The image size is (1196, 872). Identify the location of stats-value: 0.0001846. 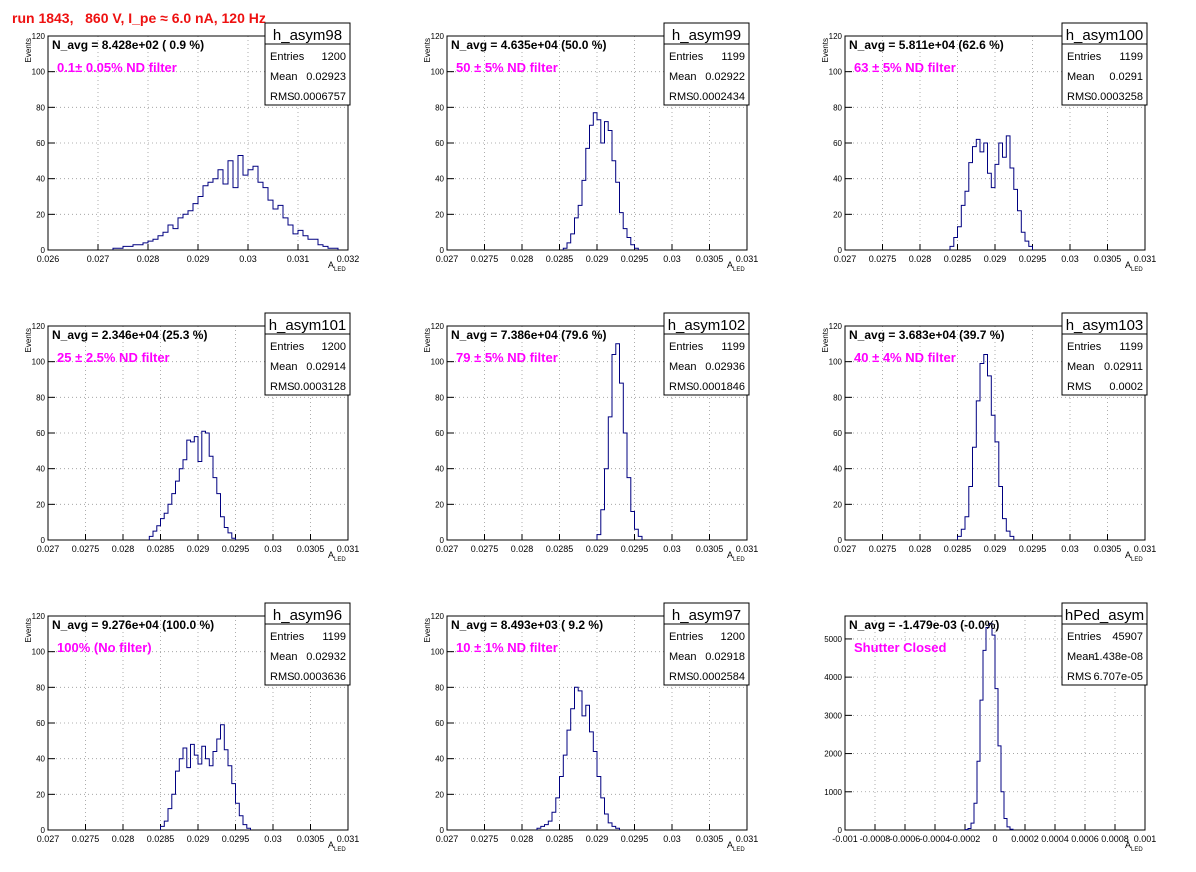
(719, 387).